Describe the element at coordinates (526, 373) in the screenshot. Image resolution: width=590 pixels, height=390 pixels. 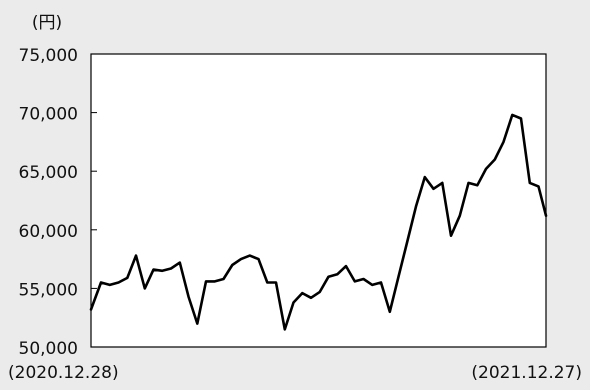
I see `x-axis-end-label: (2021.12.27)` at that location.